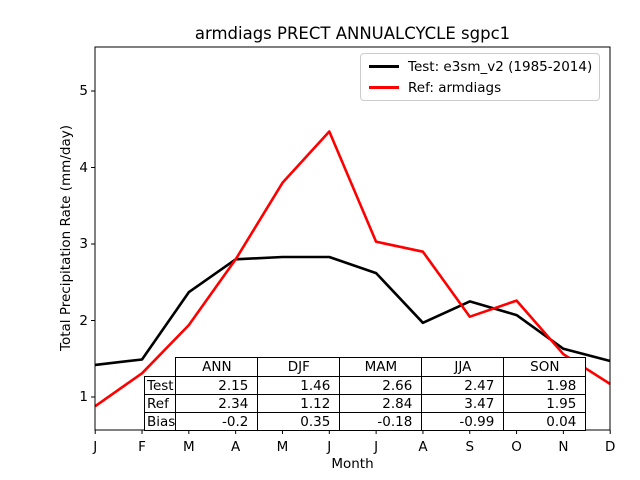  I want to click on table-row-label: Test, so click(160, 385).